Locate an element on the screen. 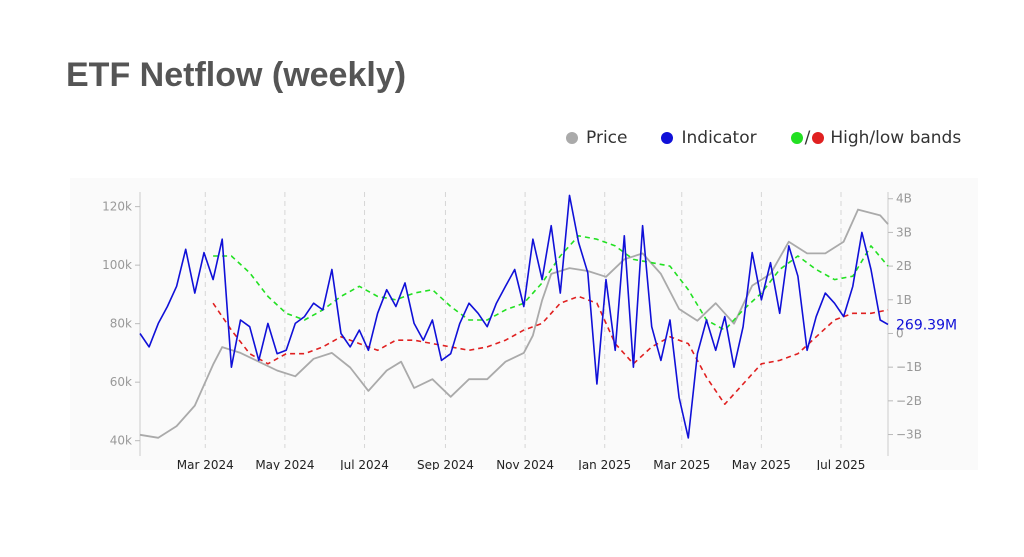 This screenshot has height=557, width=1024. x-tick-label: Jul 2024 is located at coordinates (364, 464).